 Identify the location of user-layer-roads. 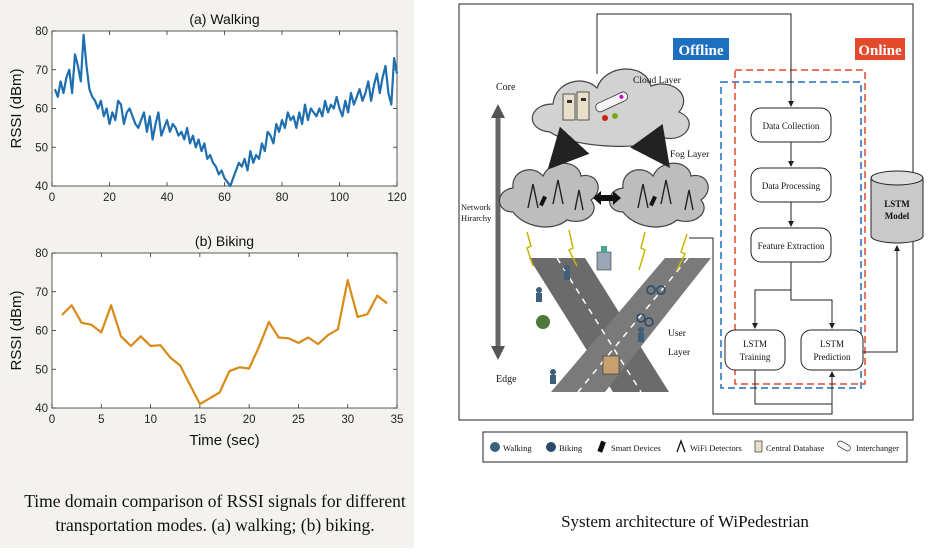
(620, 325).